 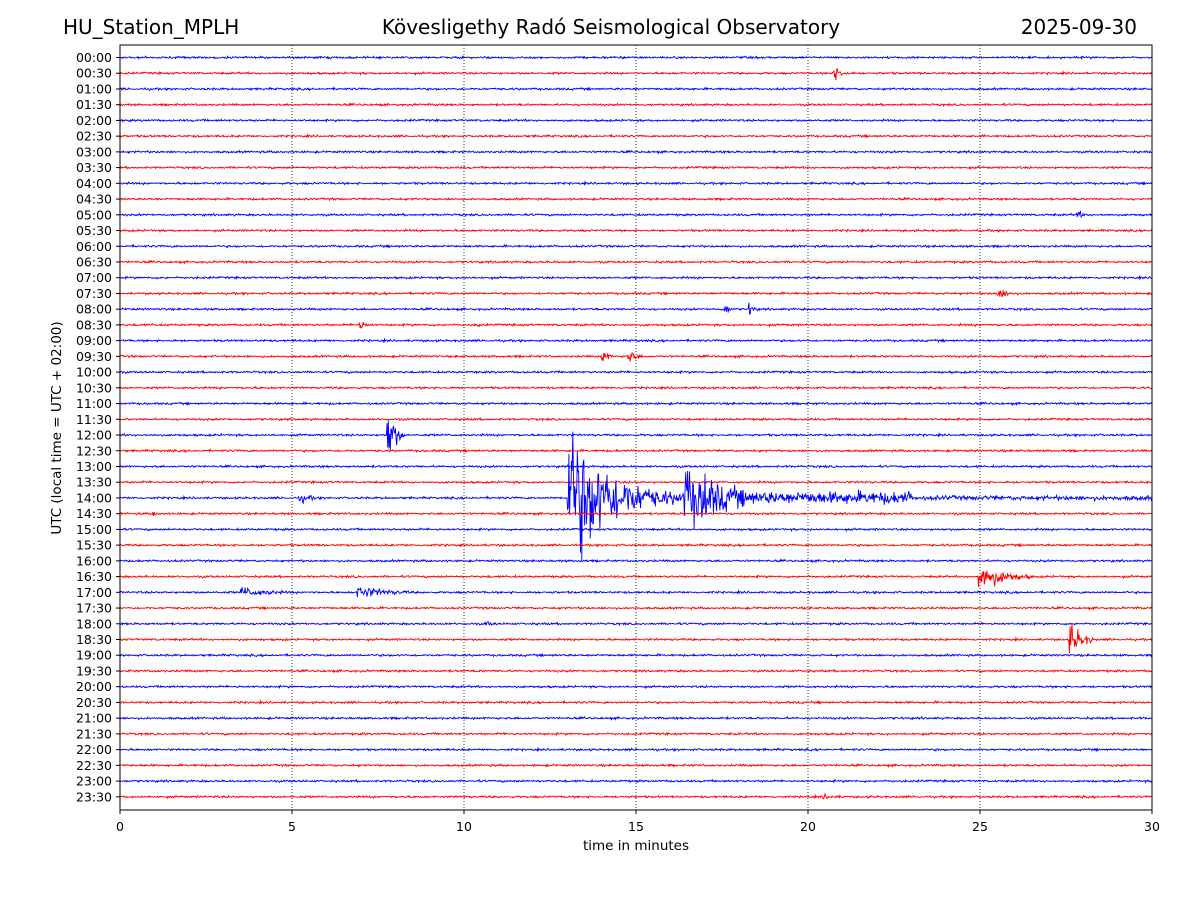 What do you see at coordinates (94, 261) in the screenshot?
I see `y-tick-label: 06:30` at bounding box center [94, 261].